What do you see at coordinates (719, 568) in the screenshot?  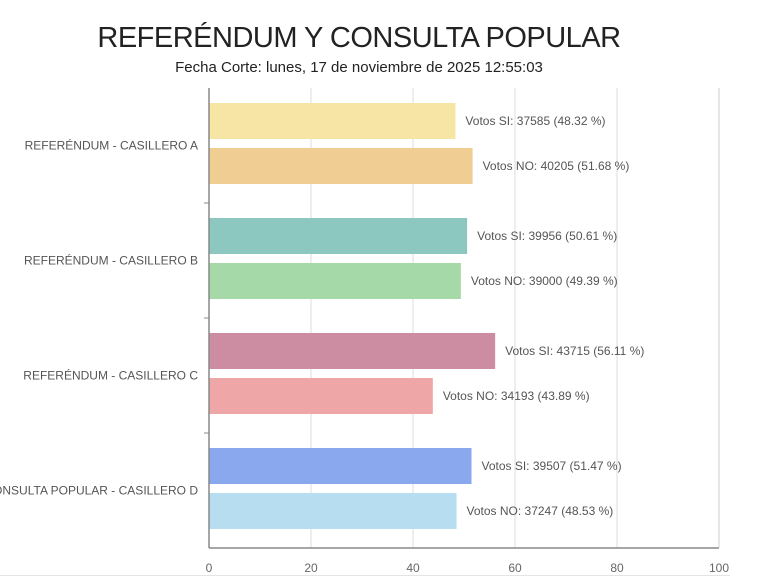 I see `x-tick-label: 100` at bounding box center [719, 568].